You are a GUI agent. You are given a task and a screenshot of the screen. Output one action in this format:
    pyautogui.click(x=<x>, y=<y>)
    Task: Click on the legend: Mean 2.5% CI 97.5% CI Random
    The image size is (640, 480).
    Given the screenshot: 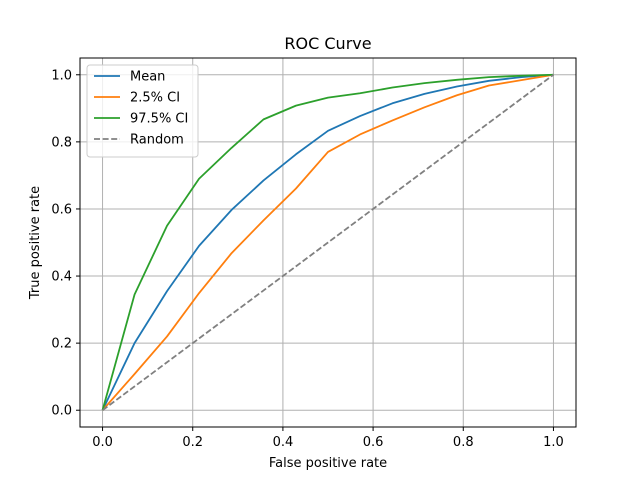 What is the action you would take?
    pyautogui.click(x=142, y=111)
    